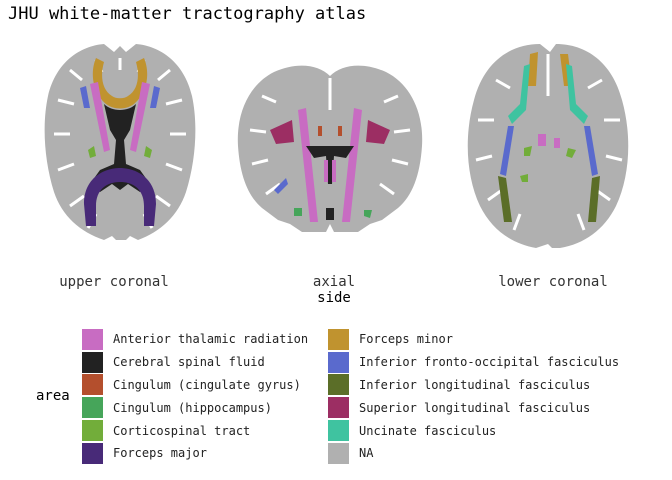 Image resolution: width=672 pixels, height=480 pixels. Describe the element at coordinates (114, 282) in the screenshot. I see `panel-label-upper-coronal: upper coronal` at that location.